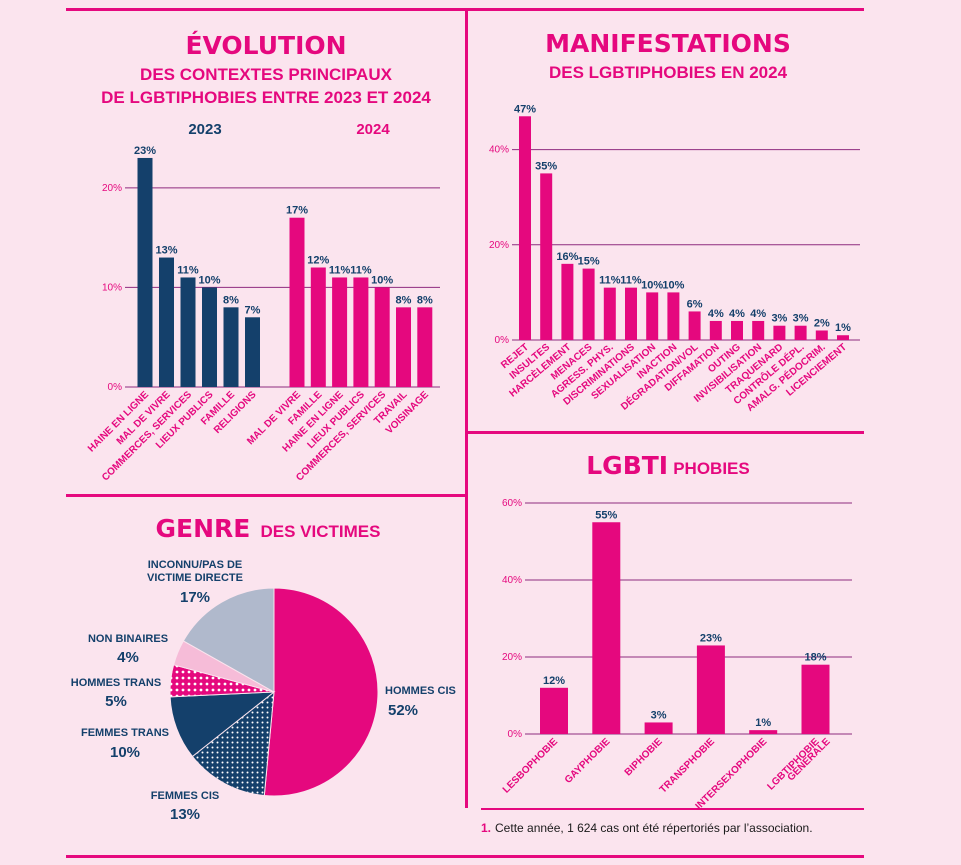 The width and height of the screenshot is (961, 865). Describe the element at coordinates (525, 228) in the screenshot. I see `manifestations-bar-rejet` at that location.